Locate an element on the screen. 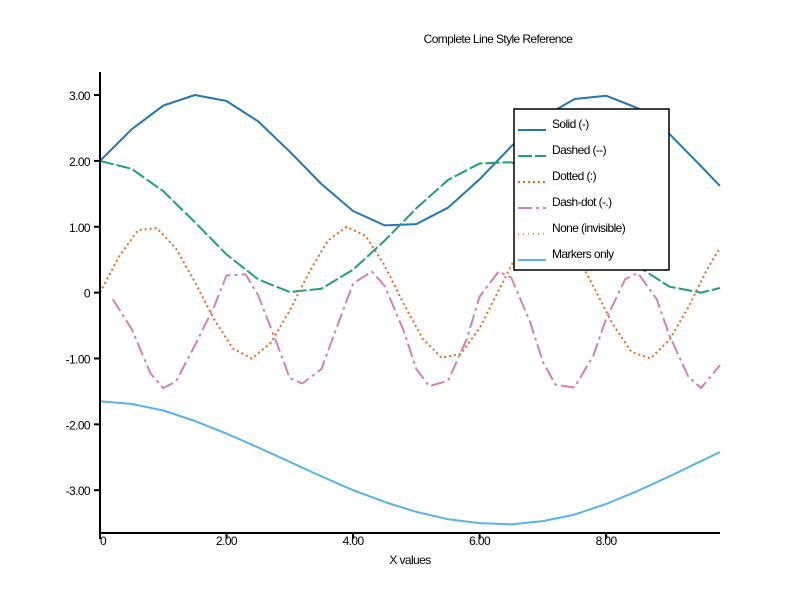  x-tick-label: 4.00 is located at coordinates (354, 541).